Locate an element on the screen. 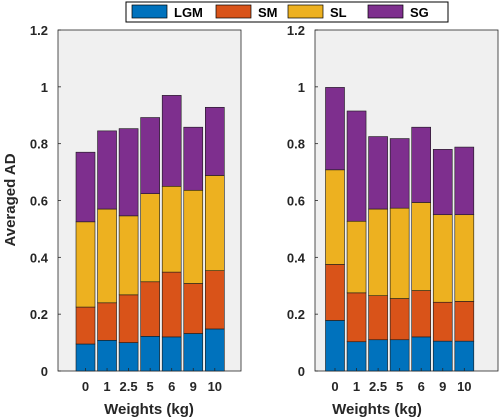 This screenshot has width=501, height=419. left-y-axis-label: Averaged AD is located at coordinates (10, 199).